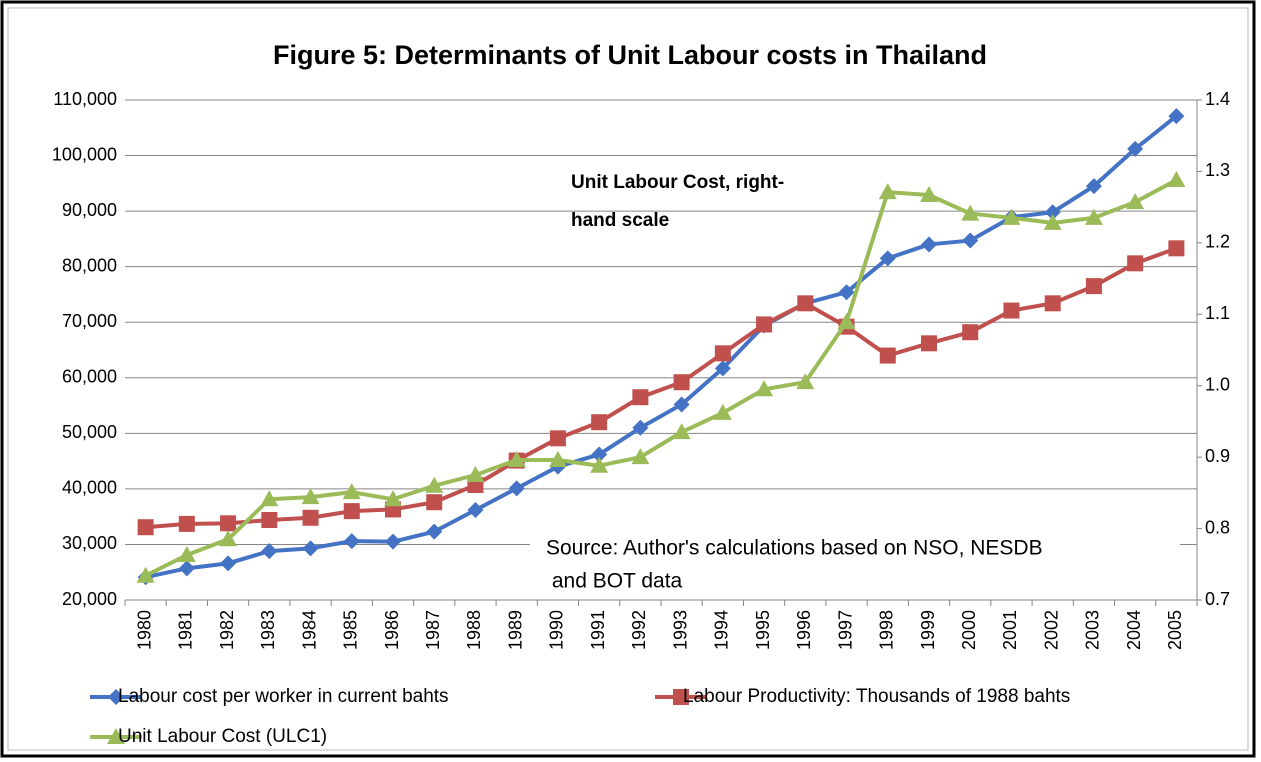 This screenshot has height=762, width=1261. I want to click on y2-tick-label: 1.0, so click(1217, 384).